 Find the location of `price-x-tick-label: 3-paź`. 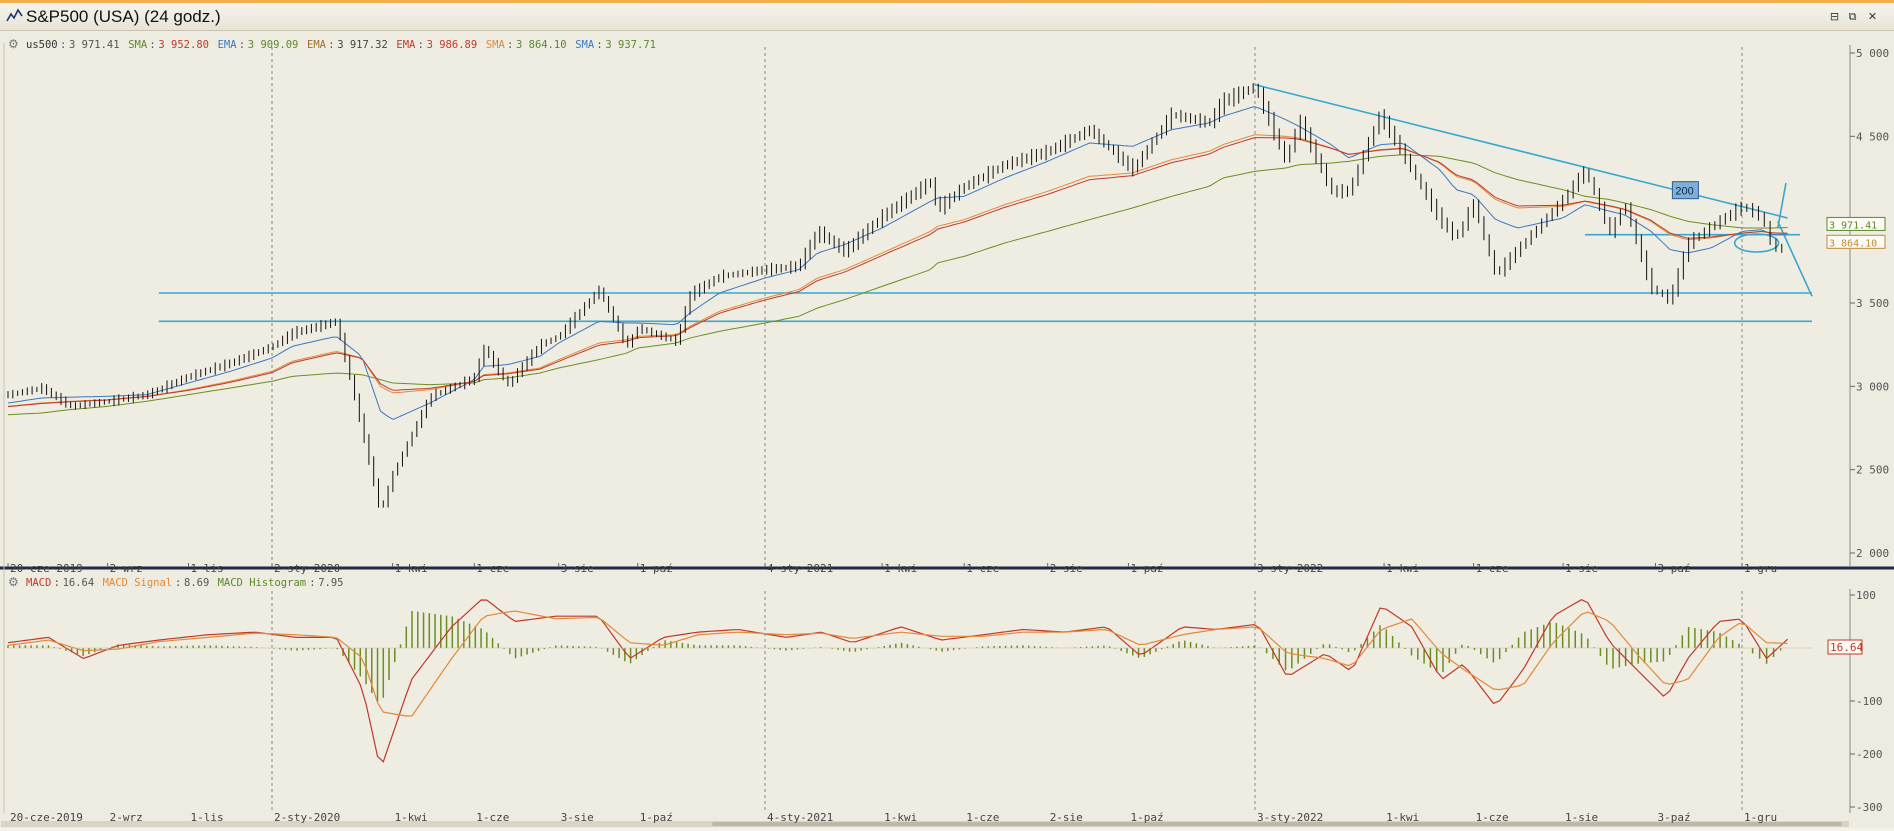

price-x-tick-label: 3-paź is located at coordinates (1673, 568).